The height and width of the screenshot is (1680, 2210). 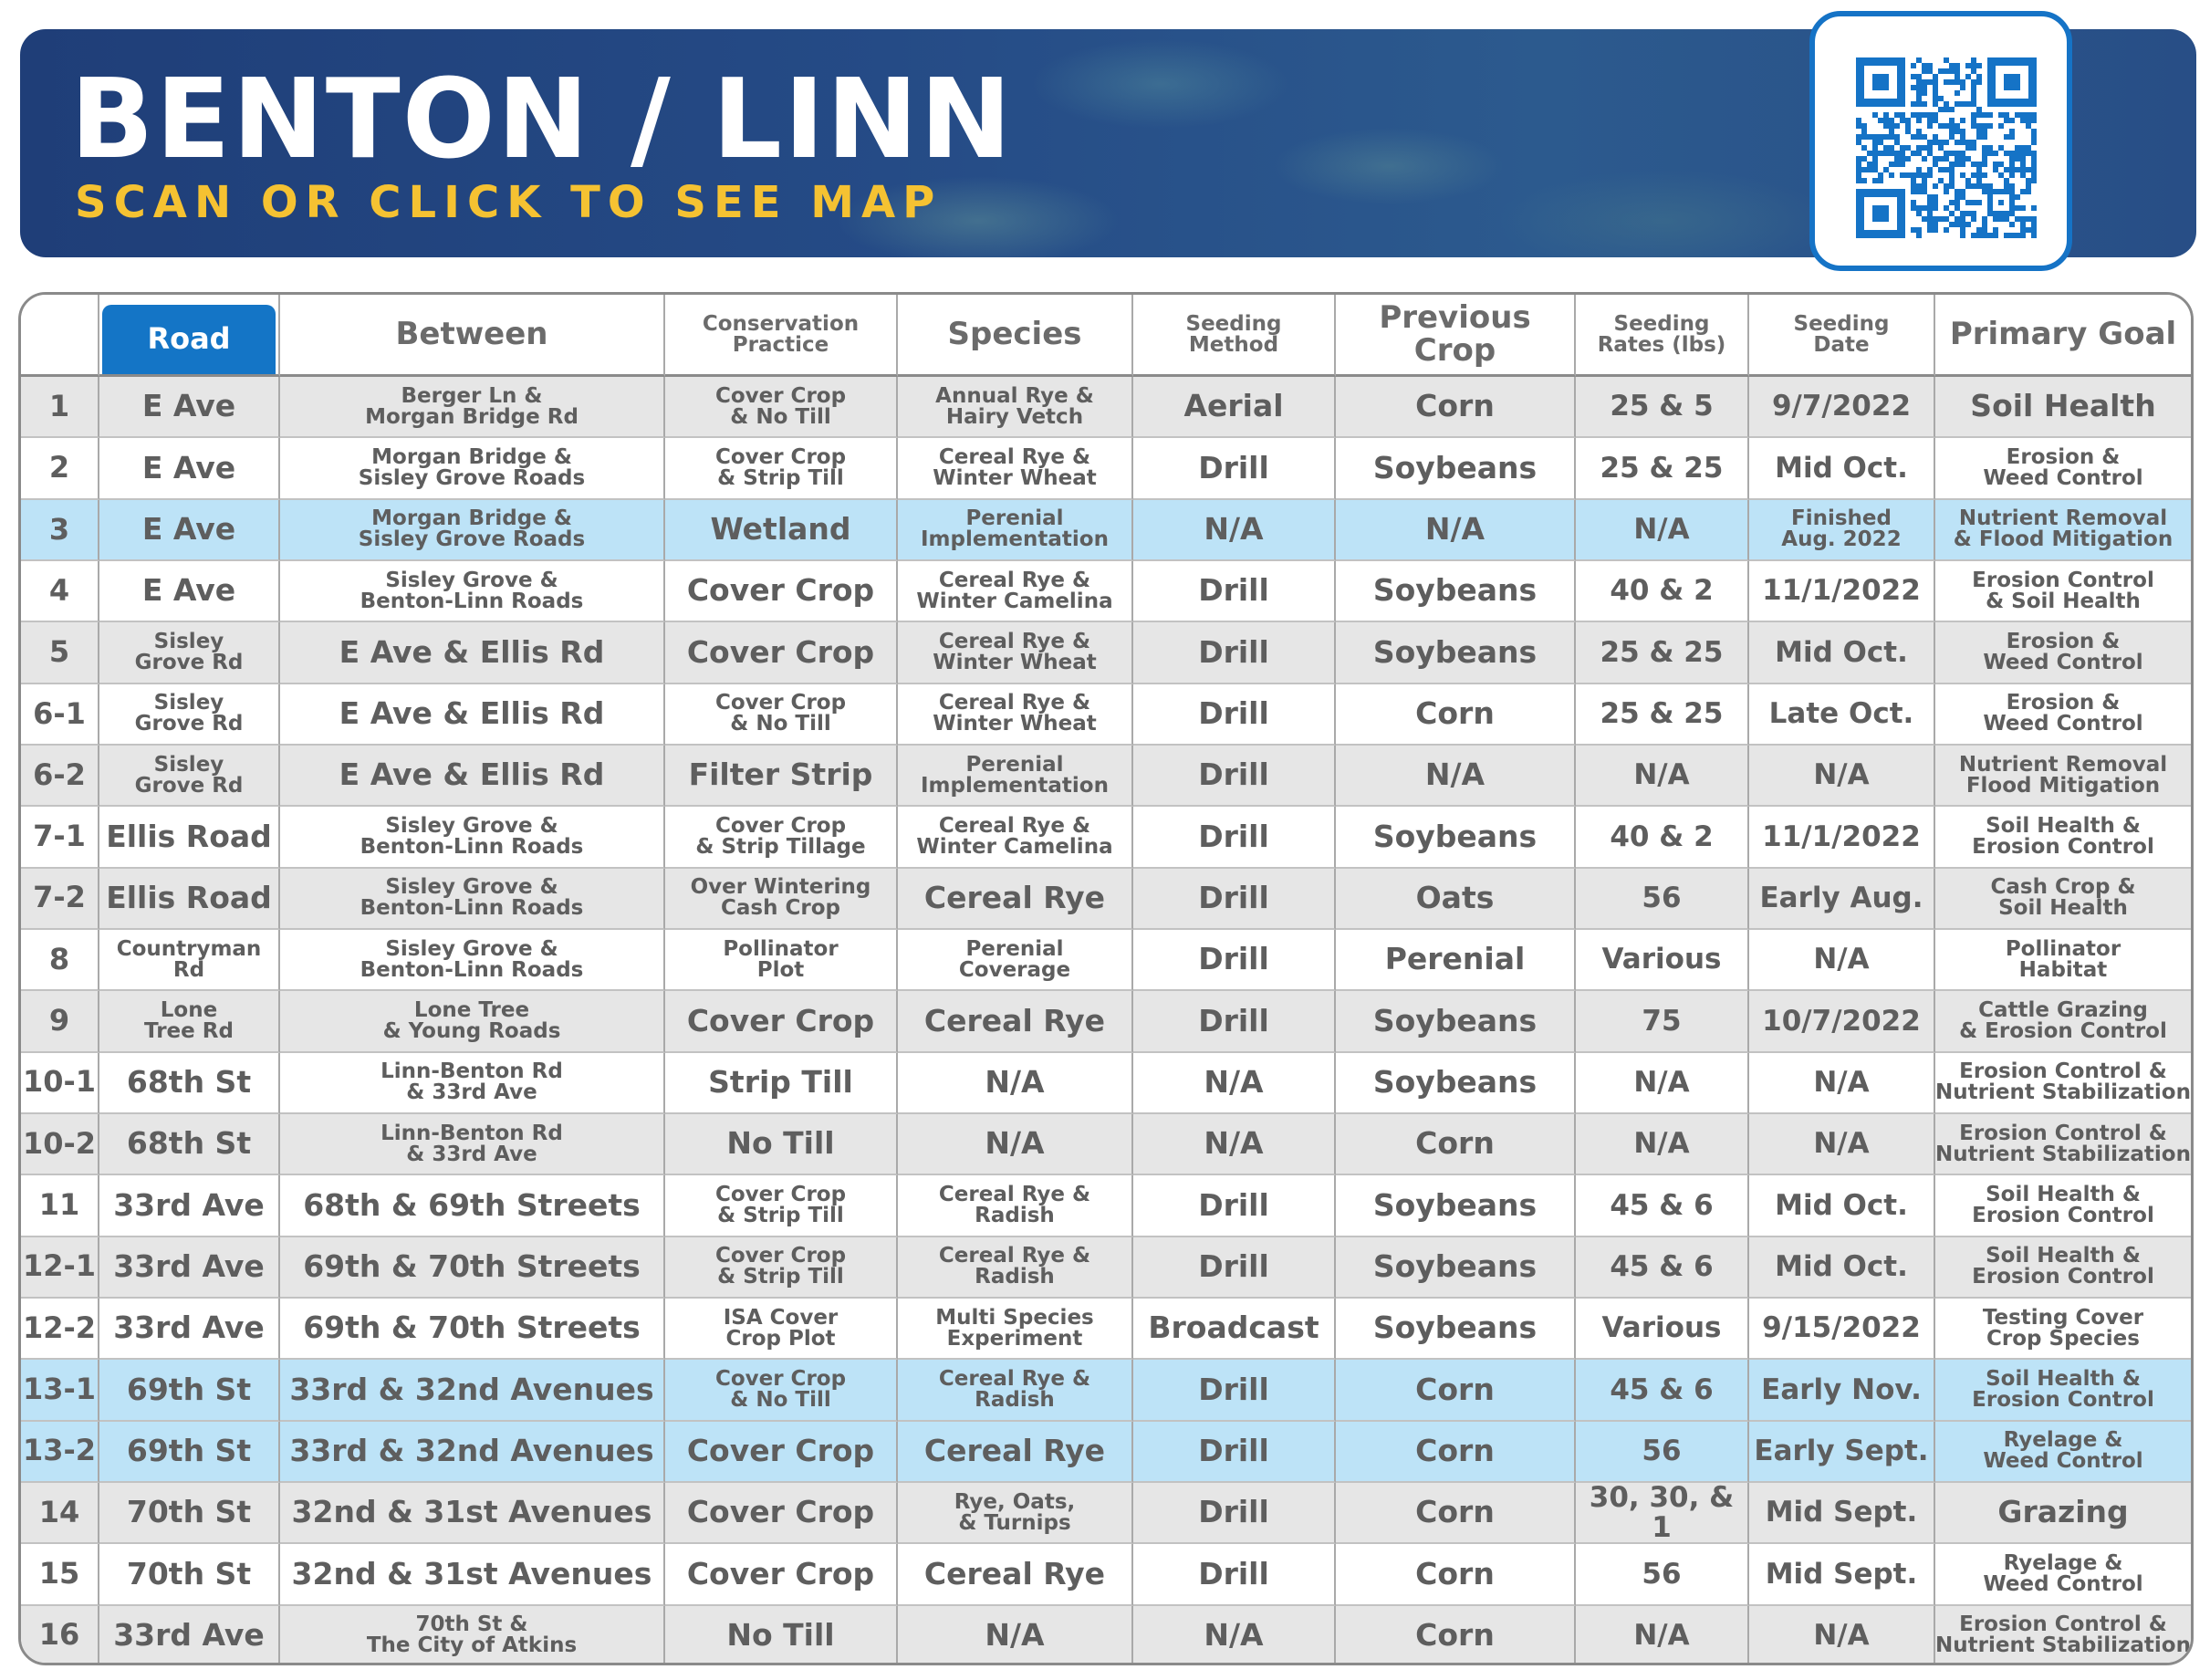 I want to click on cell-species: Multi Species Experiment, so click(x=1016, y=1330).